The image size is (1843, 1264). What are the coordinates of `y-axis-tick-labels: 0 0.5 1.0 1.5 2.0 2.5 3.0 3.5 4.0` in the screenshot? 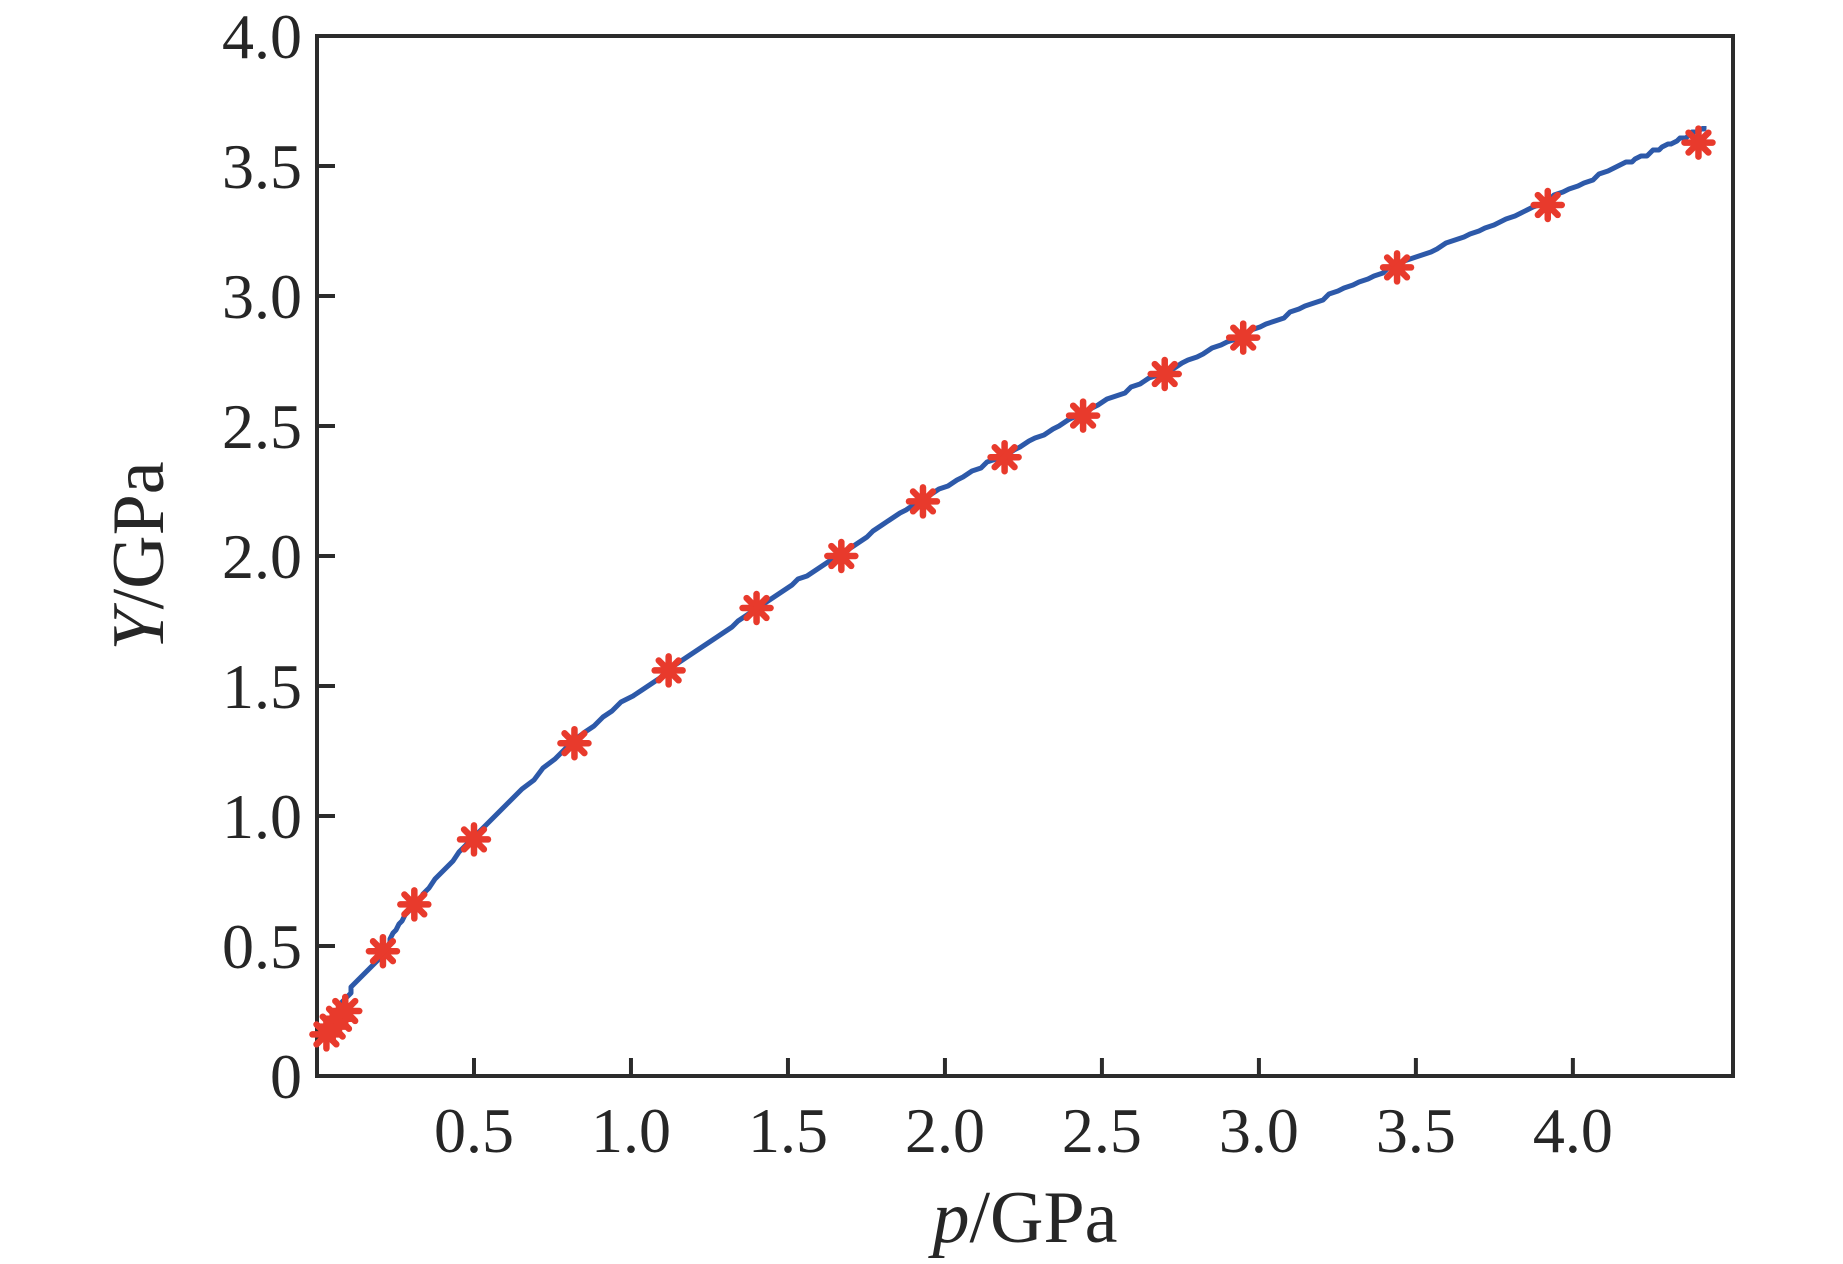 It's located at (262, 556).